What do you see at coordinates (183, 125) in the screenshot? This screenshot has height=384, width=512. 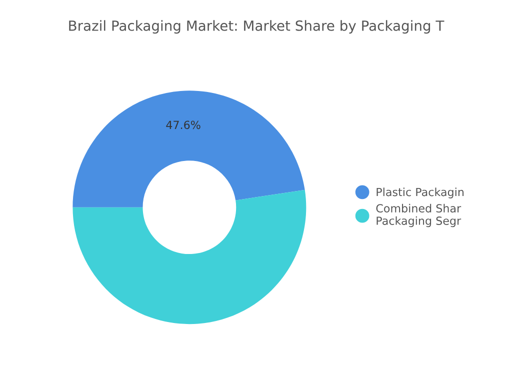 I see `data-label: 47.6%` at bounding box center [183, 125].